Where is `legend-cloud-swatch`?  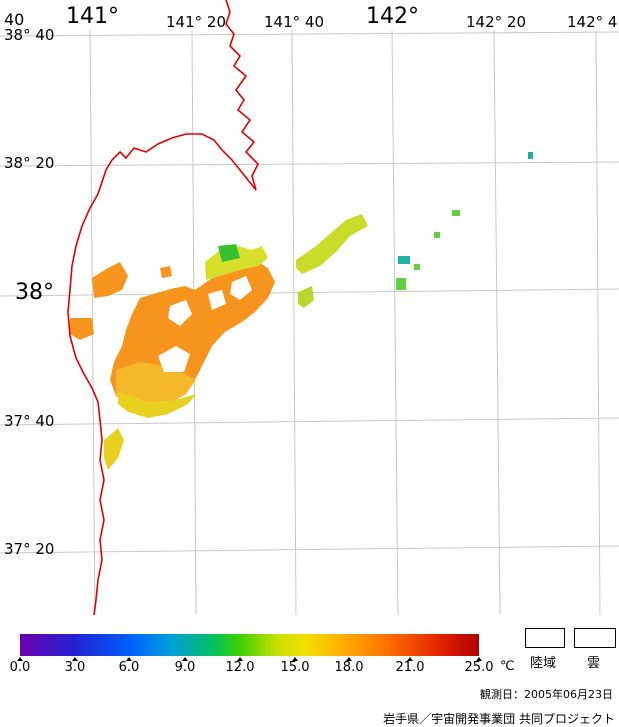
legend-cloud-swatch is located at coordinates (595, 638).